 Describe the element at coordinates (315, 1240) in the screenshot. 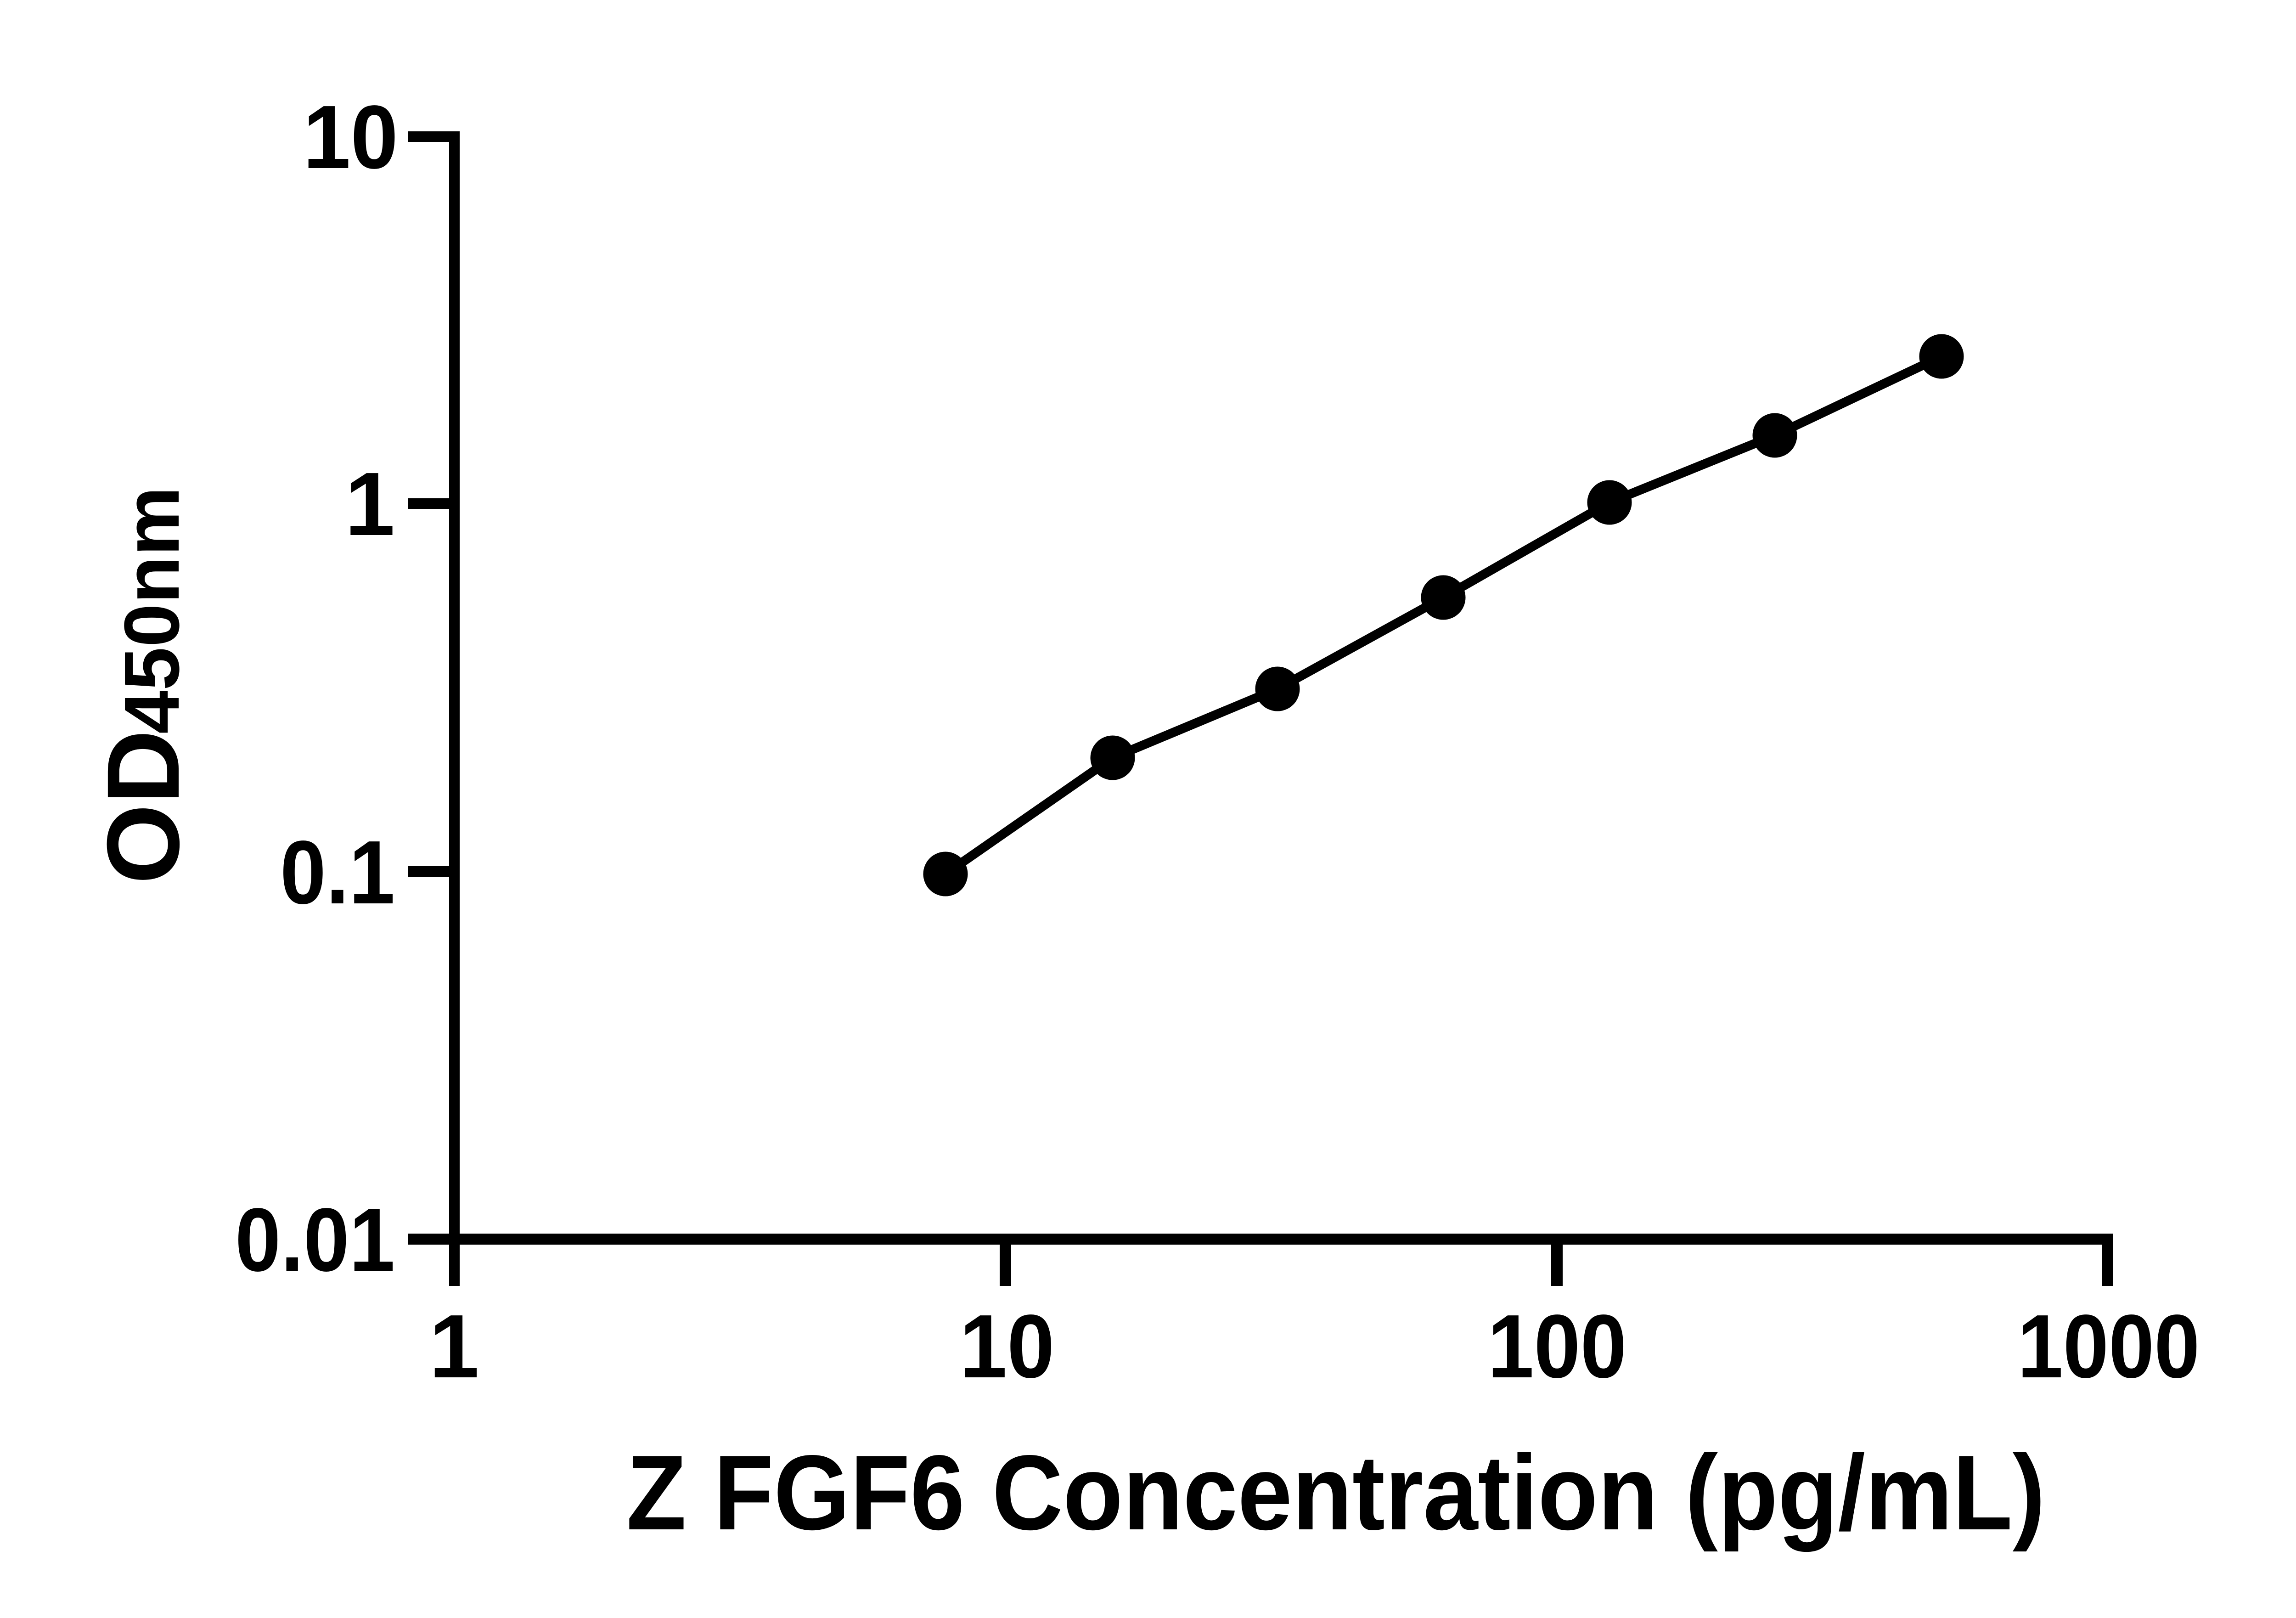

I see `svg-text: 0.01` at that location.